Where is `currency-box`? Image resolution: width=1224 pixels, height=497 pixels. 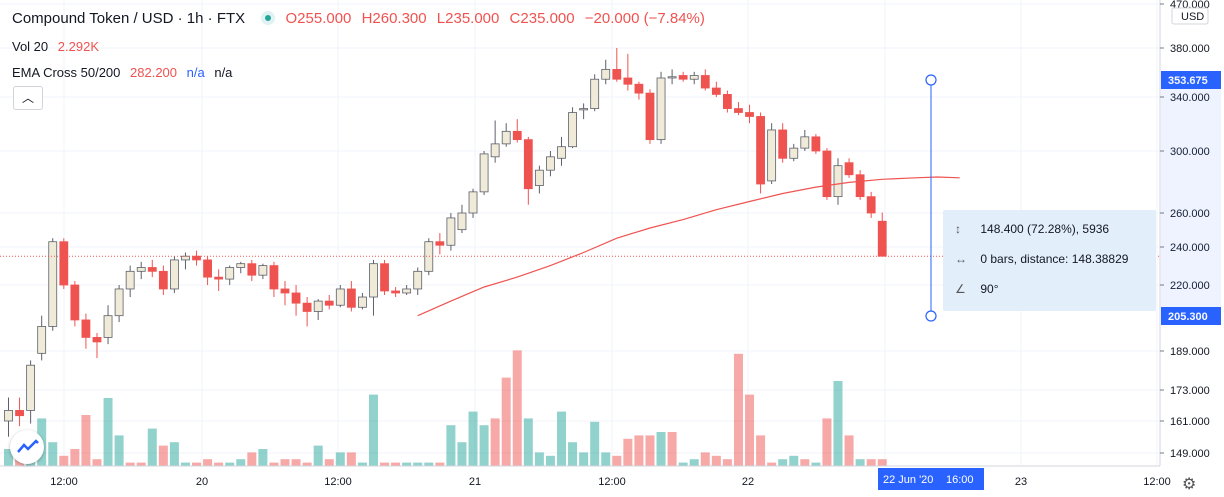
currency-box is located at coordinates (1190, 16).